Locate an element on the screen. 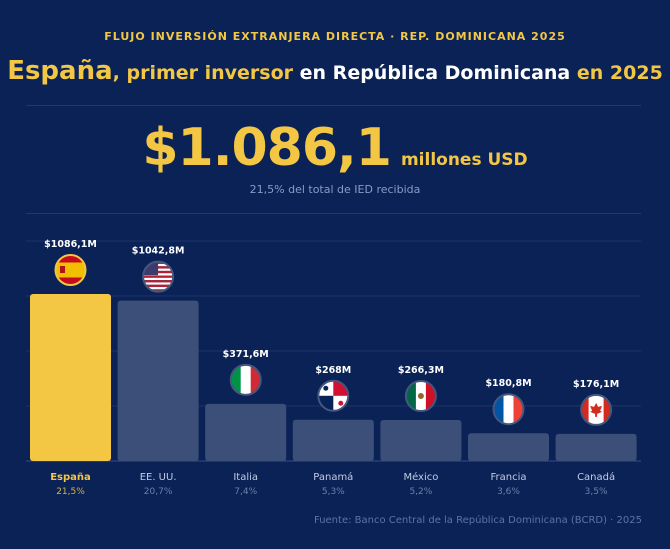  value-label: $266,3M is located at coordinates (421, 370).